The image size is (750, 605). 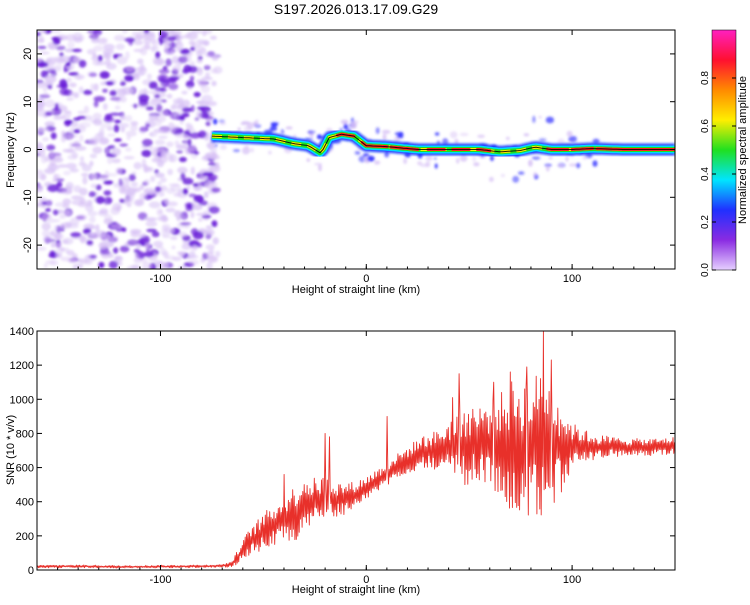 I want to click on colorbar-gradient, so click(x=724, y=150).